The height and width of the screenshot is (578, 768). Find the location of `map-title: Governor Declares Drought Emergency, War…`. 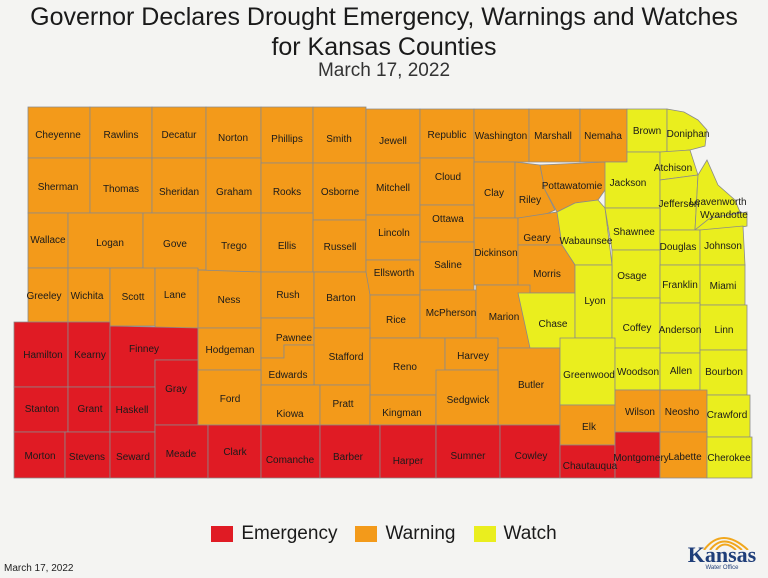

map-title: Governor Declares Drought Emergency, War… is located at coordinates (384, 32).